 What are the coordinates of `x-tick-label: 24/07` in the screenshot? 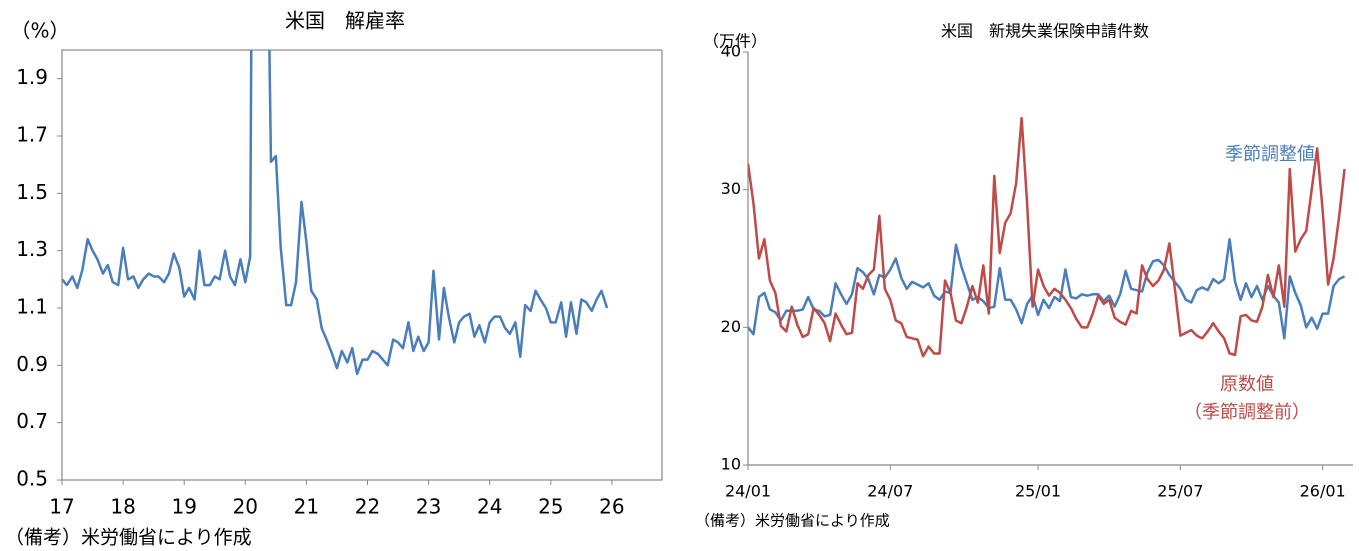 It's located at (890, 491).